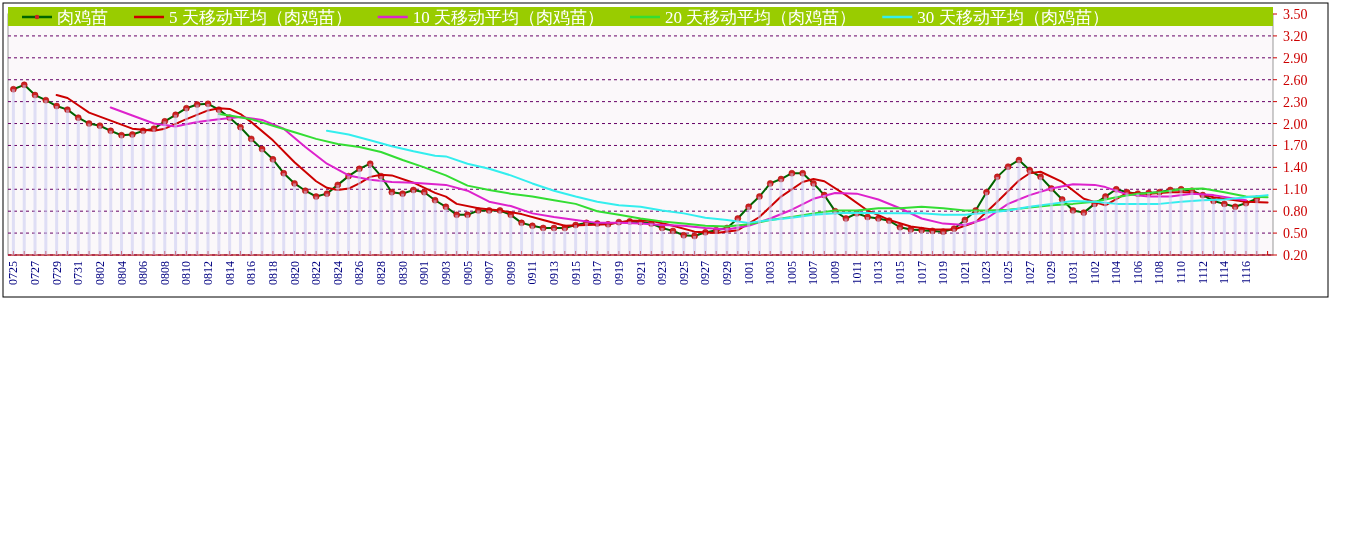  What do you see at coordinates (121, 273) in the screenshot?
I see `x-tick-label: 0804` at bounding box center [121, 273].